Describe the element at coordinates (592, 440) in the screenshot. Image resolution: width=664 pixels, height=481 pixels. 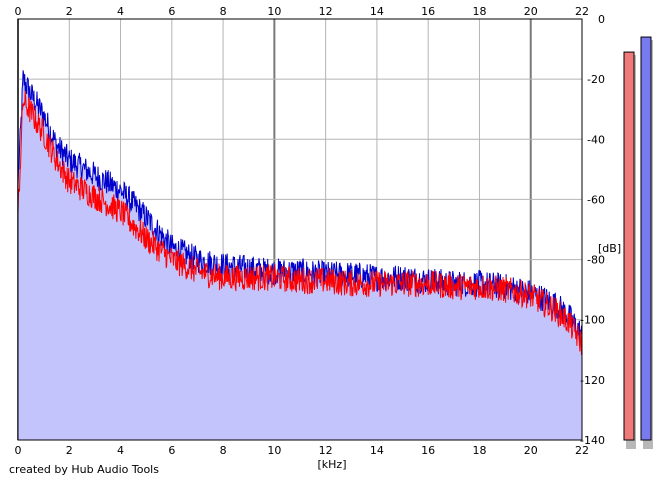
I see `y-tick-label: -140` at that location.